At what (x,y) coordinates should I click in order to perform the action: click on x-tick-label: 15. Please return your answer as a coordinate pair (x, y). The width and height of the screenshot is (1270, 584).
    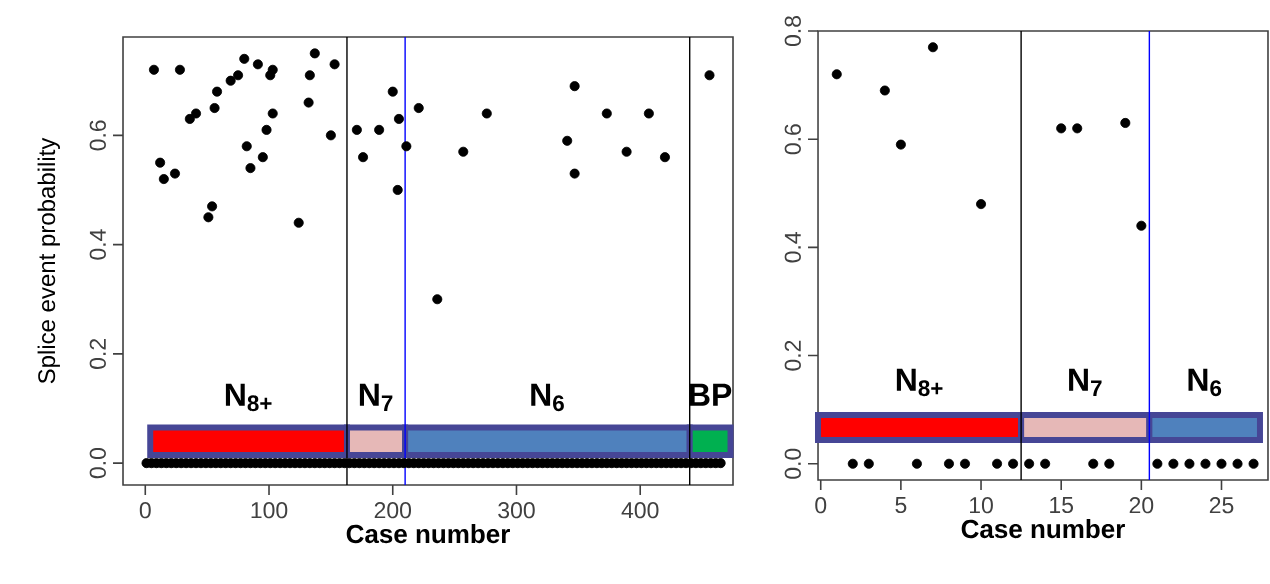
    Looking at the image, I should click on (1062, 505).